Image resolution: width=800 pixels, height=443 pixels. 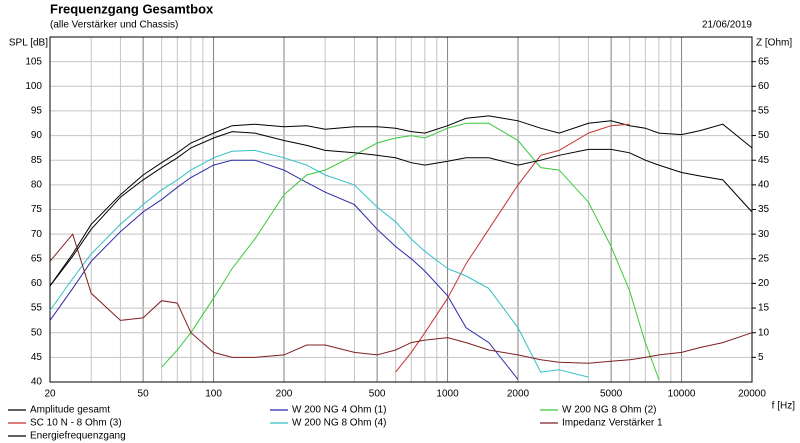 What do you see at coordinates (339, 410) in the screenshot?
I see `legend-label: W 200 NG 4 Ohm (1)` at bounding box center [339, 410].